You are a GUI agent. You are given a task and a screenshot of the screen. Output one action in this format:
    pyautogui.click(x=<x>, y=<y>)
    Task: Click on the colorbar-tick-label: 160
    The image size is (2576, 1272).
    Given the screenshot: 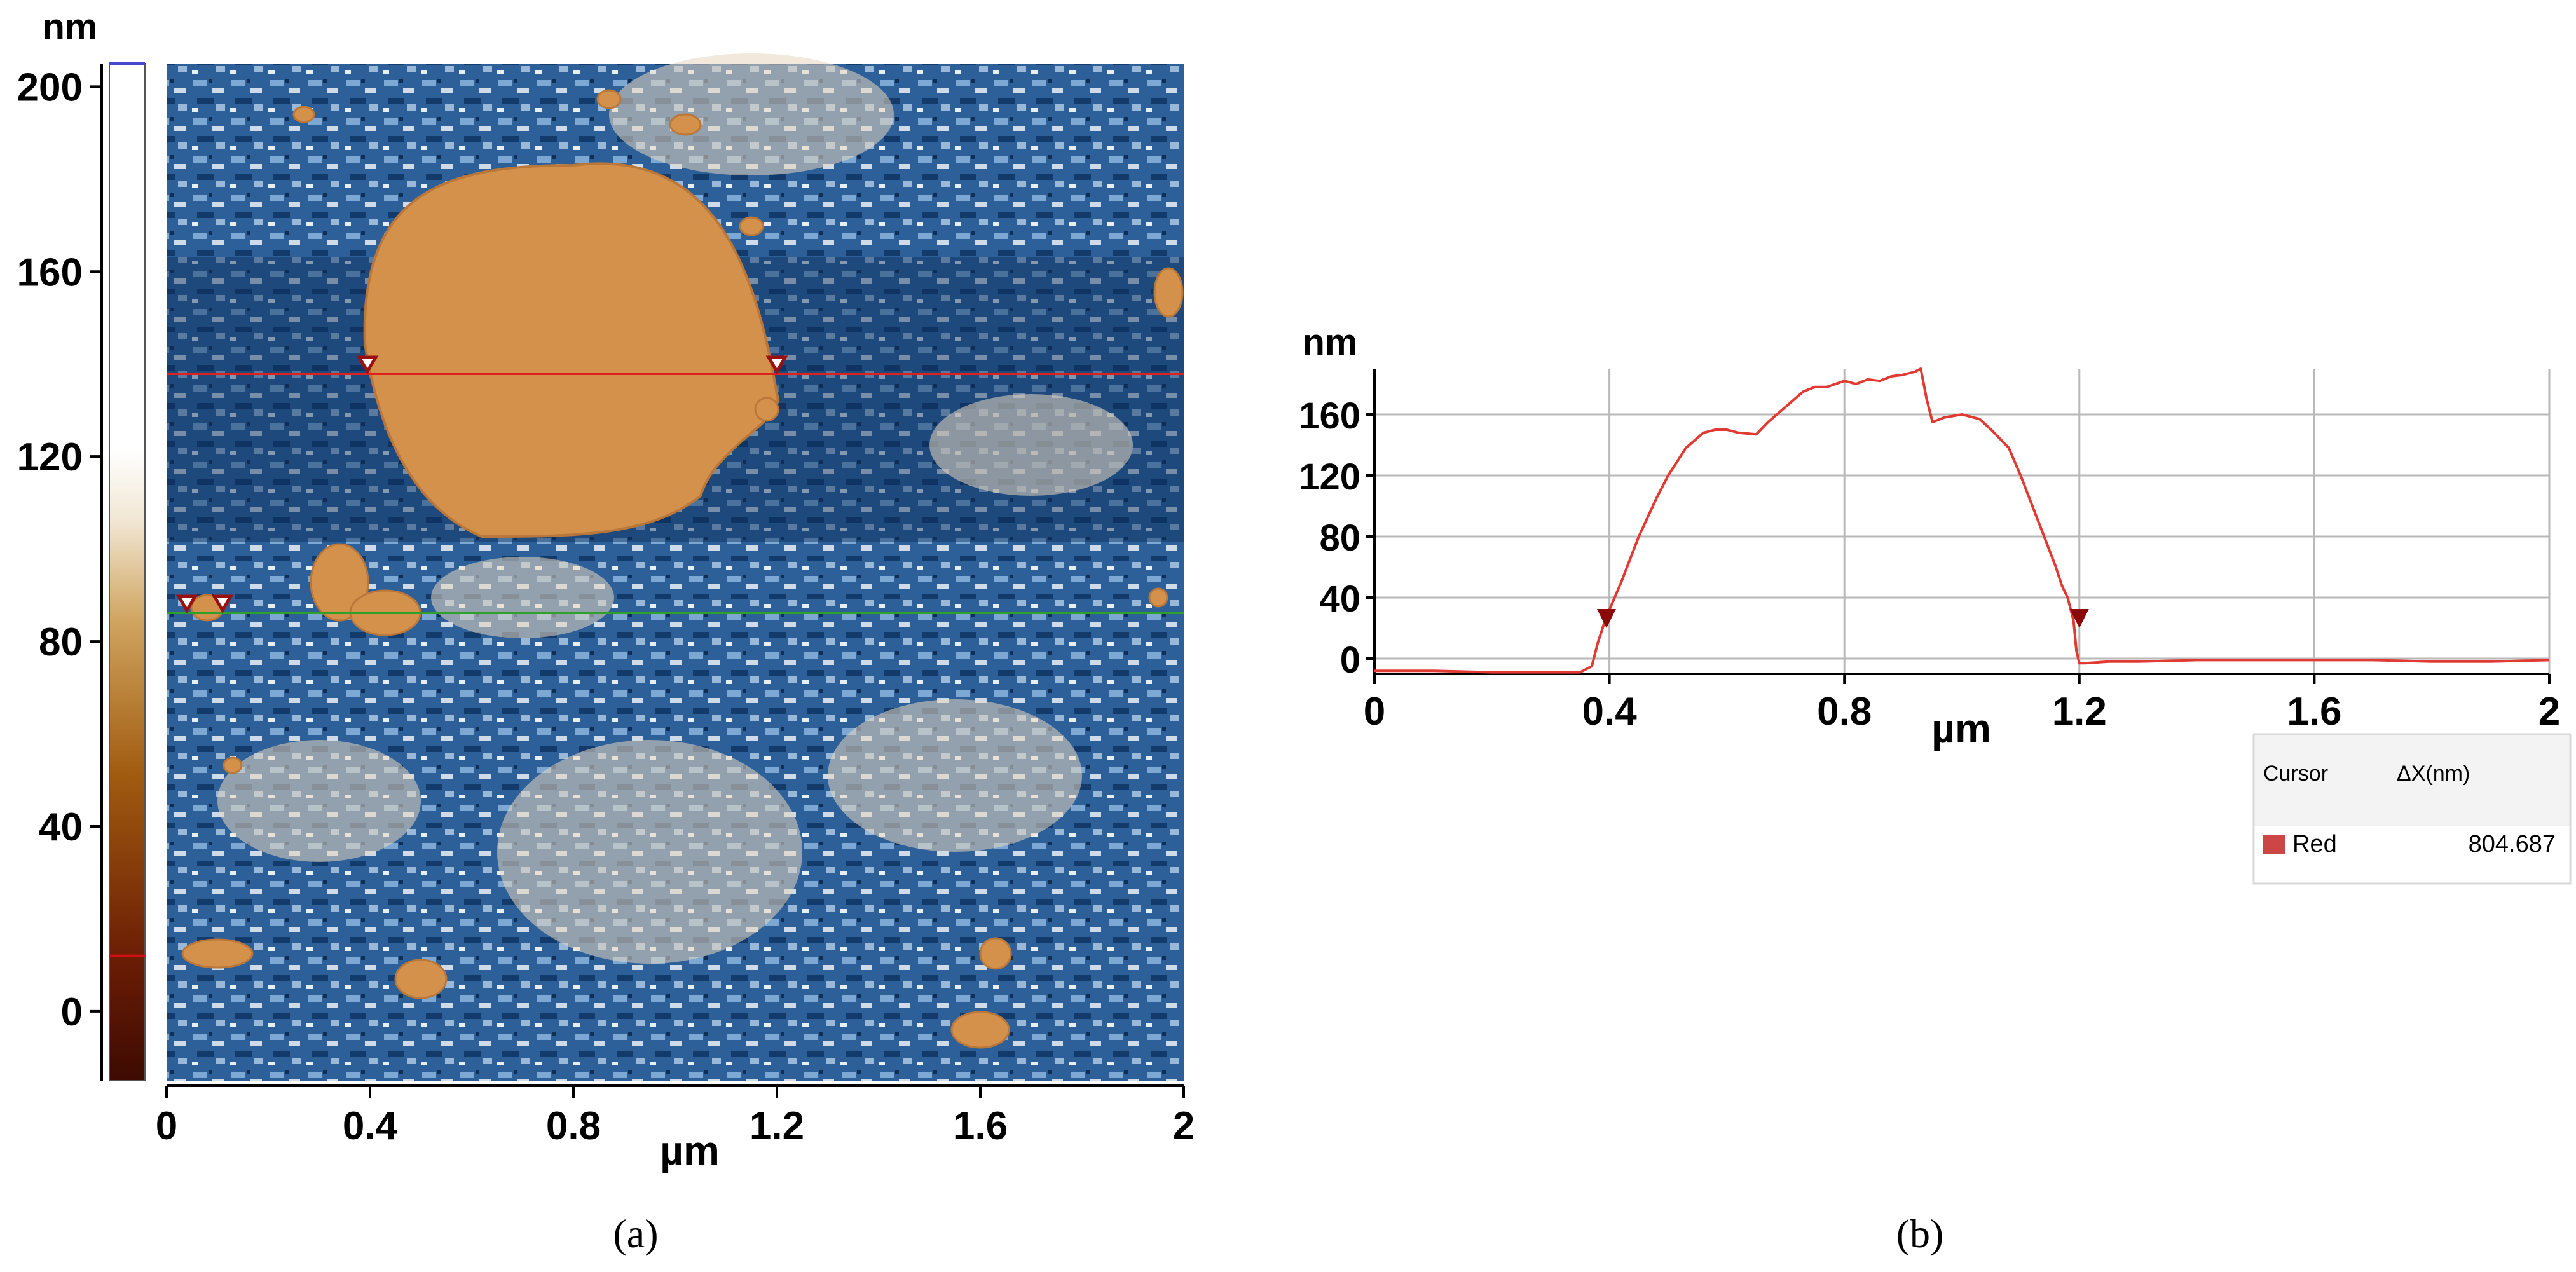 What is the action you would take?
    pyautogui.click(x=50, y=272)
    